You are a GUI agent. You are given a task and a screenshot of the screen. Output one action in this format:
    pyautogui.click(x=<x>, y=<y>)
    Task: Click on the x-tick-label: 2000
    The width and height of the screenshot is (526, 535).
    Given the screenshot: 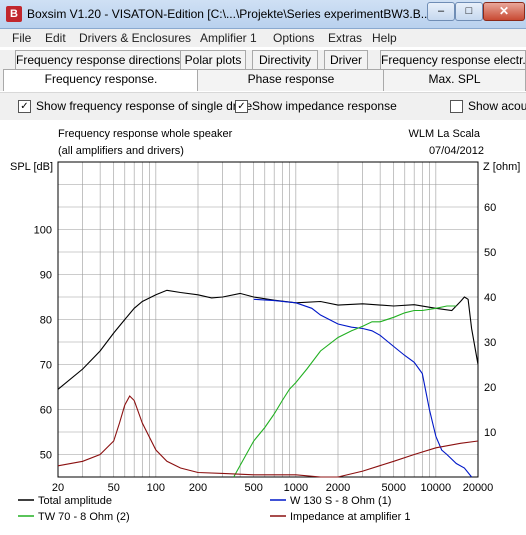 What is the action you would take?
    pyautogui.click(x=338, y=488)
    